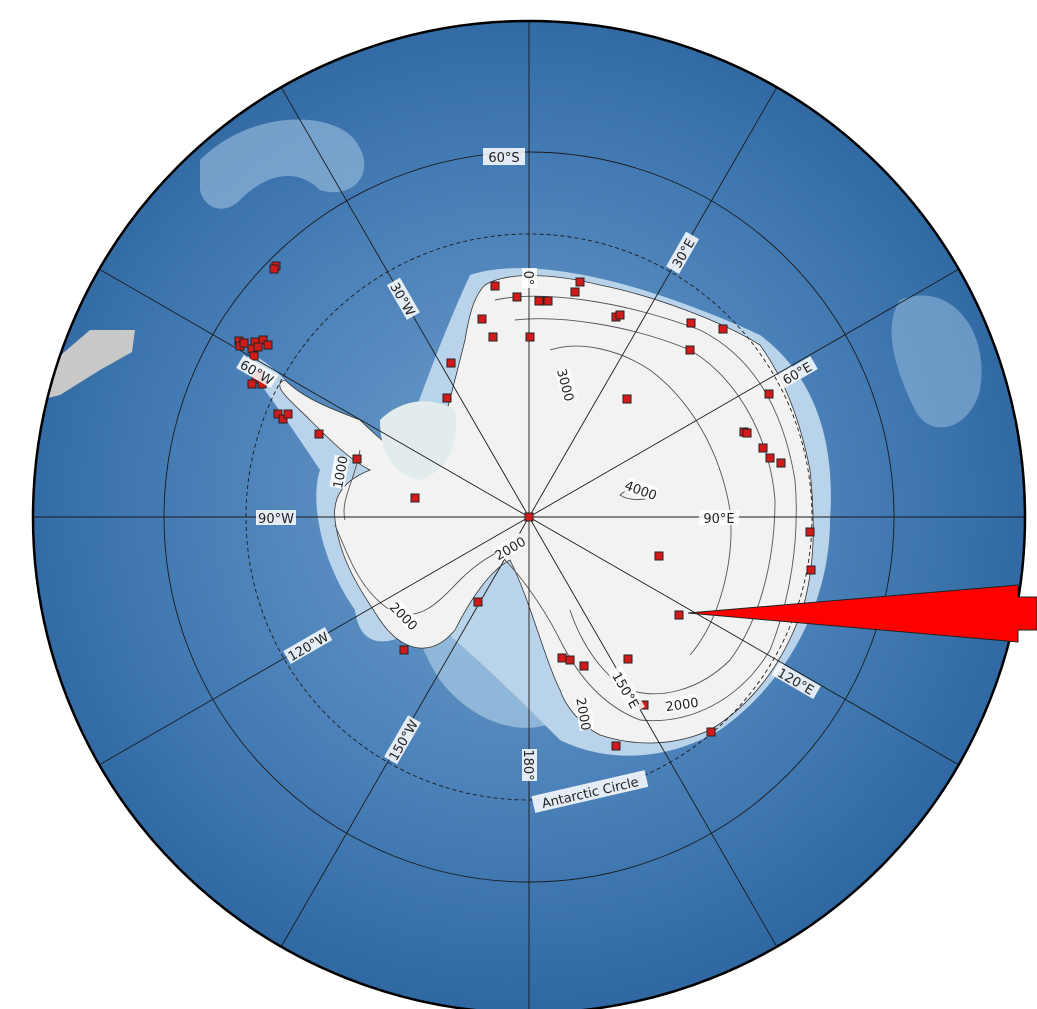 The image size is (1037, 1009). I want to click on meridian-label-180: 180°, so click(527, 764).